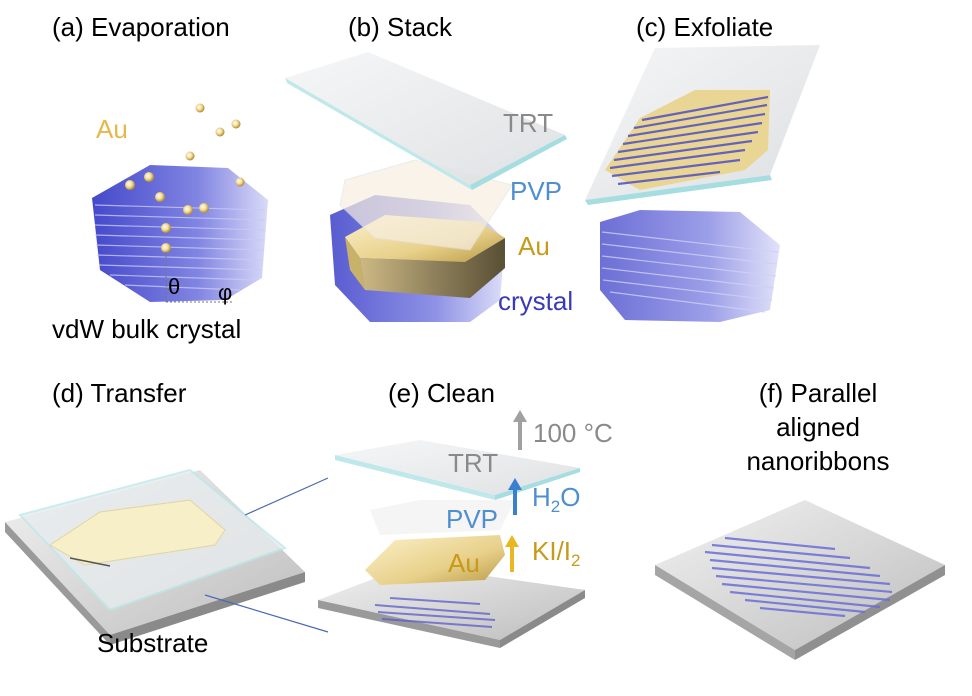 The image size is (972, 696). What do you see at coordinates (515, 496) in the screenshot?
I see `water-arrow` at bounding box center [515, 496].